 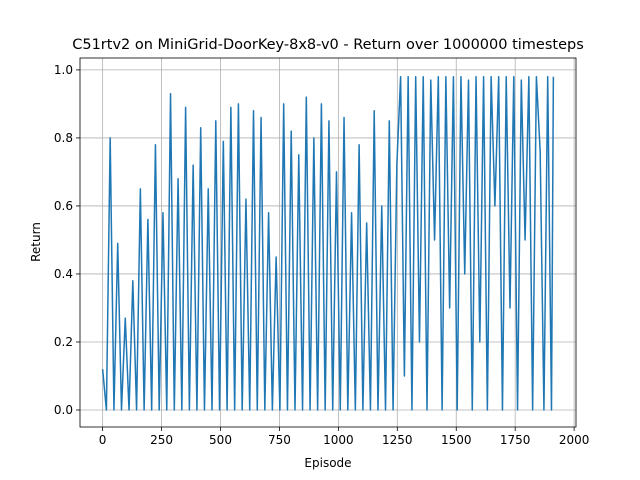 I want to click on x-tick-label: 2000, so click(x=574, y=440).